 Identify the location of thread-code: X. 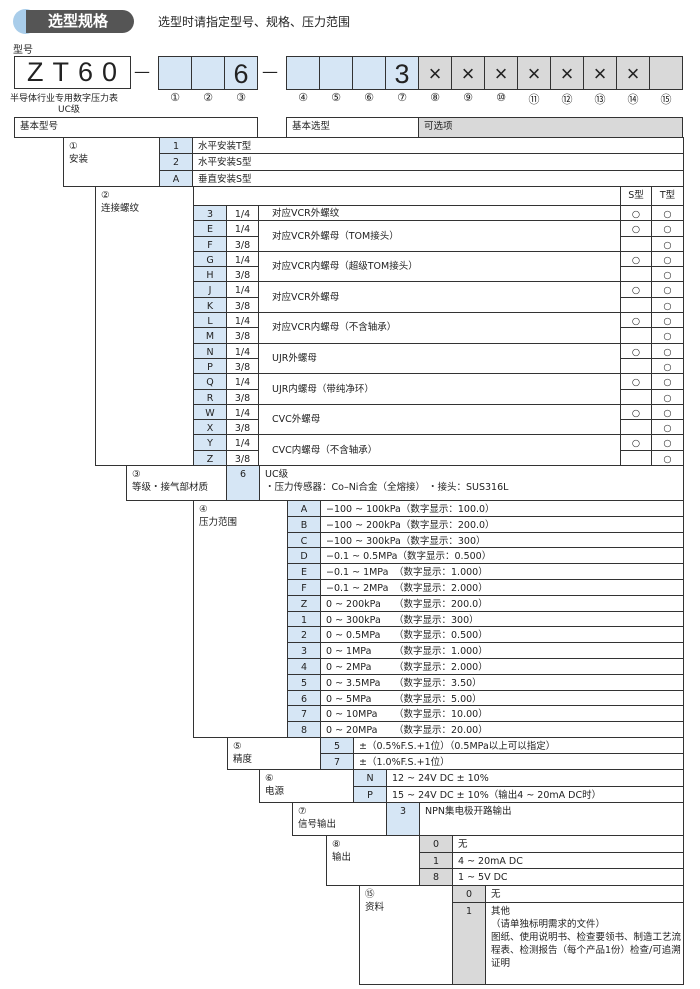
(210, 427).